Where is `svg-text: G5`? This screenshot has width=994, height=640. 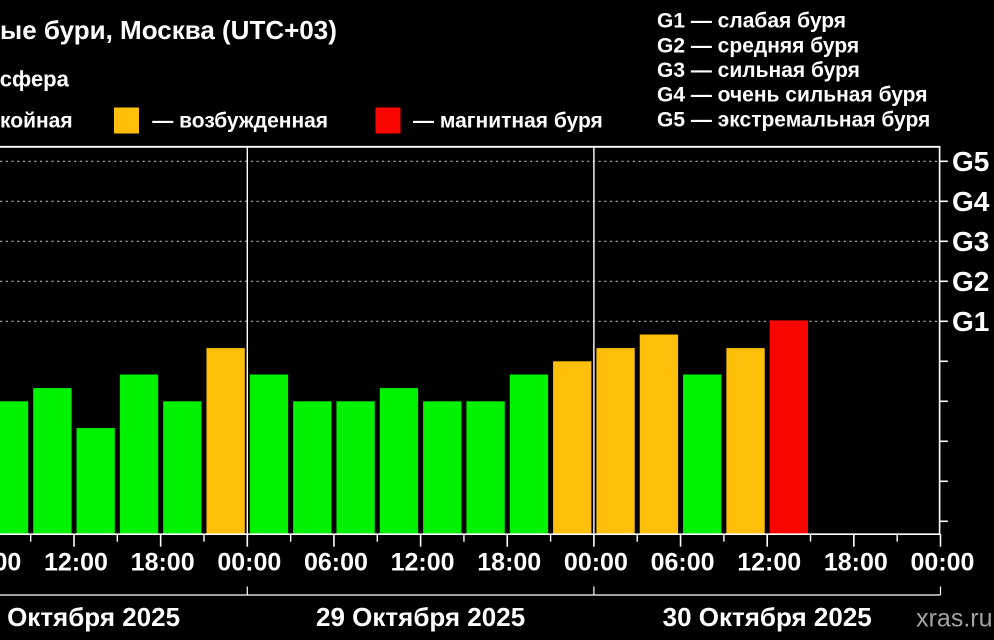 svg-text: G5 is located at coordinates (970, 161).